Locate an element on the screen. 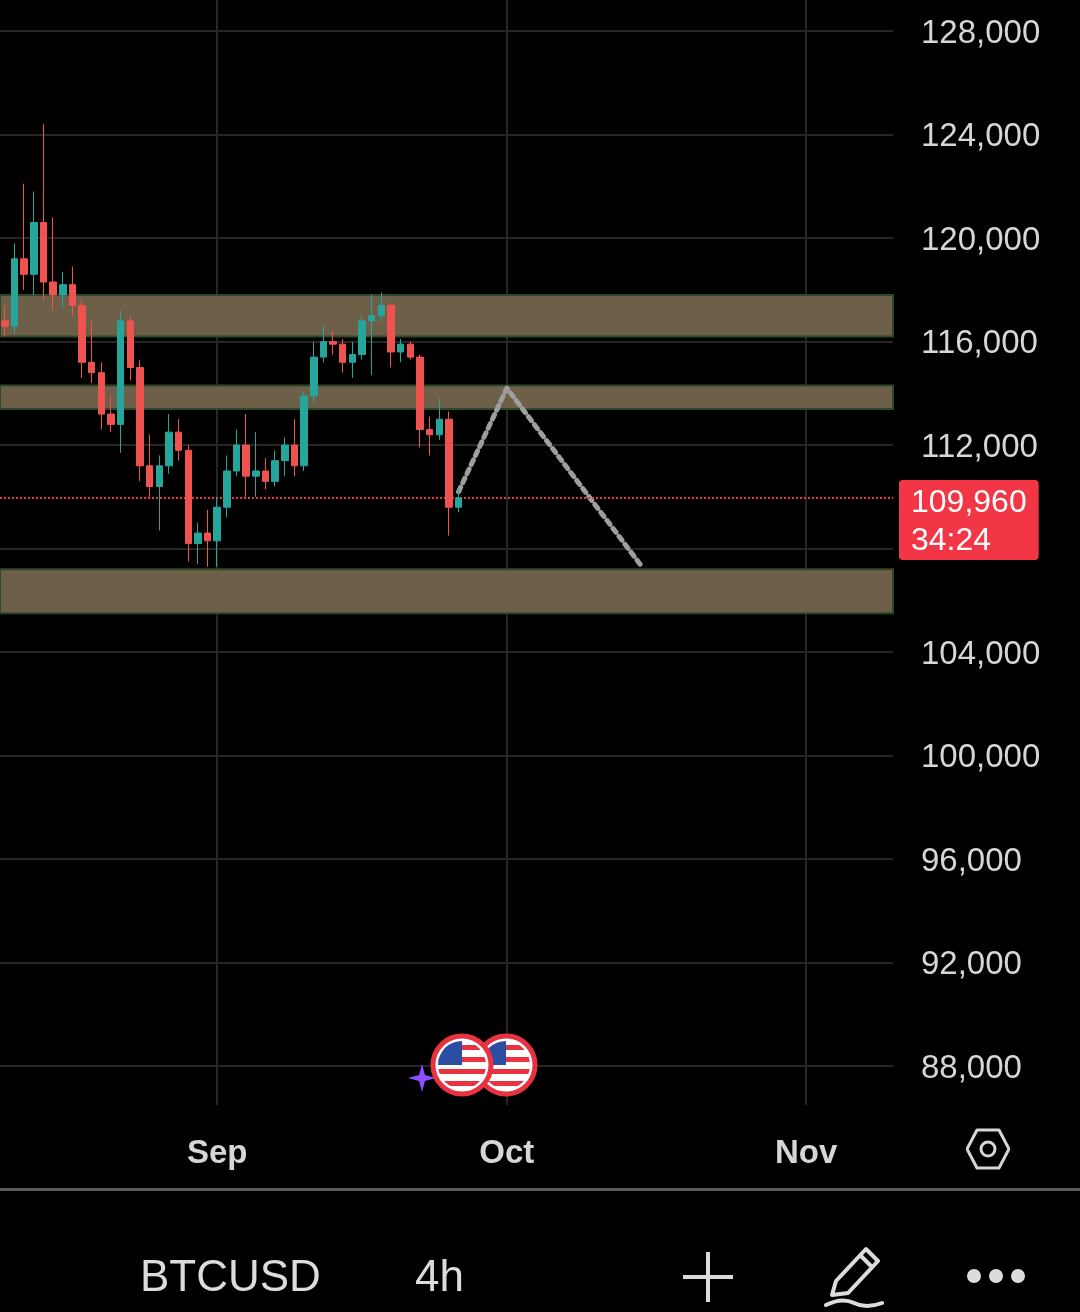  text: 4h is located at coordinates (439, 1276).